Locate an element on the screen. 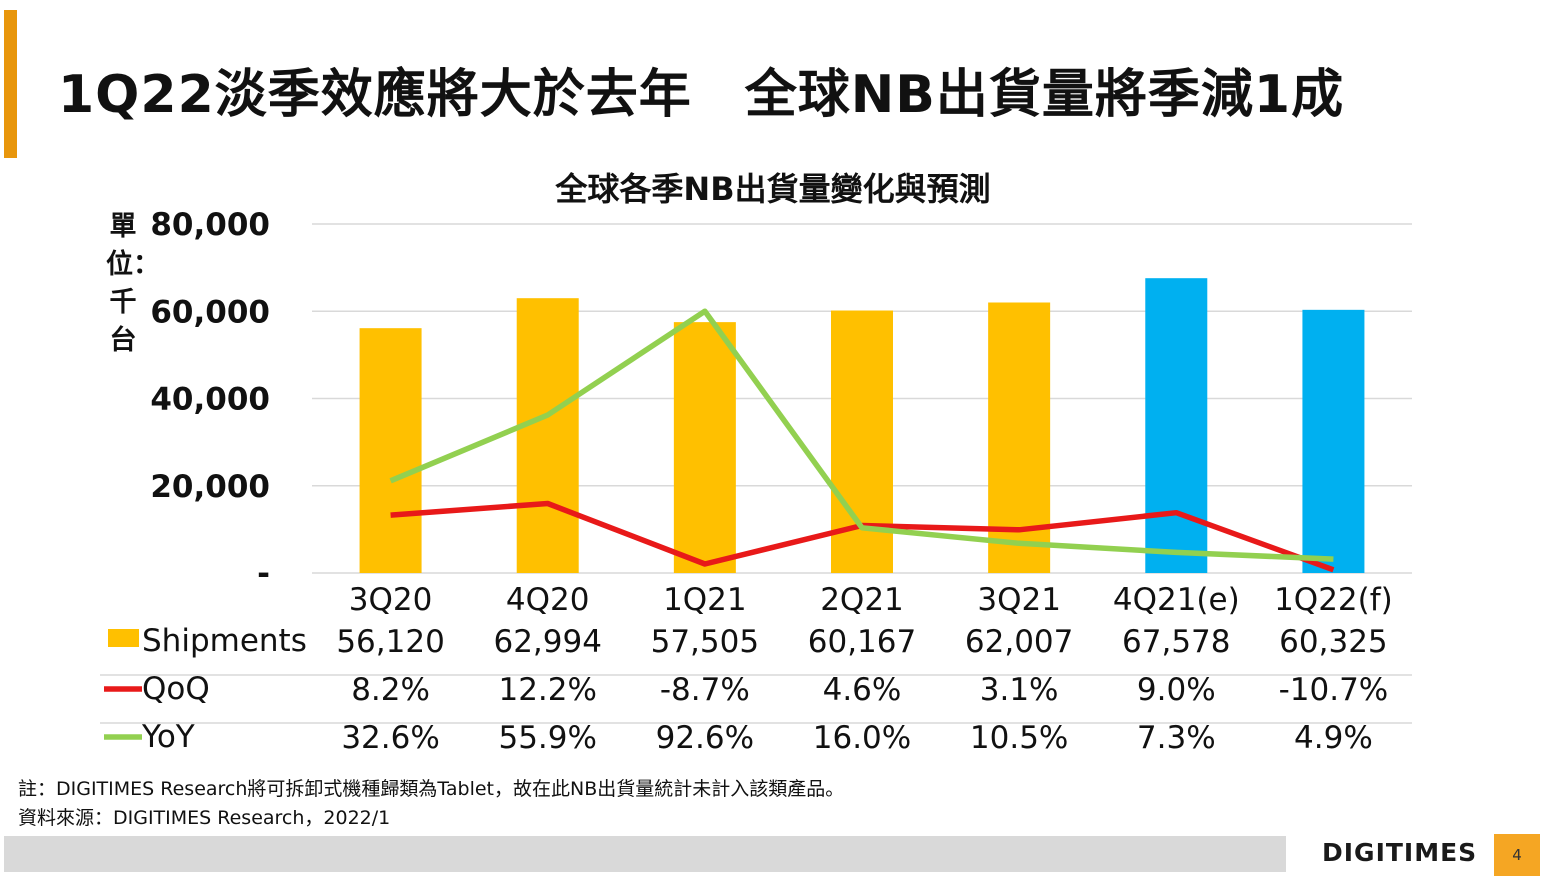 Image resolution: width=1550 pixels, height=886 pixels. table-cell-value: 8.2% is located at coordinates (390, 690).